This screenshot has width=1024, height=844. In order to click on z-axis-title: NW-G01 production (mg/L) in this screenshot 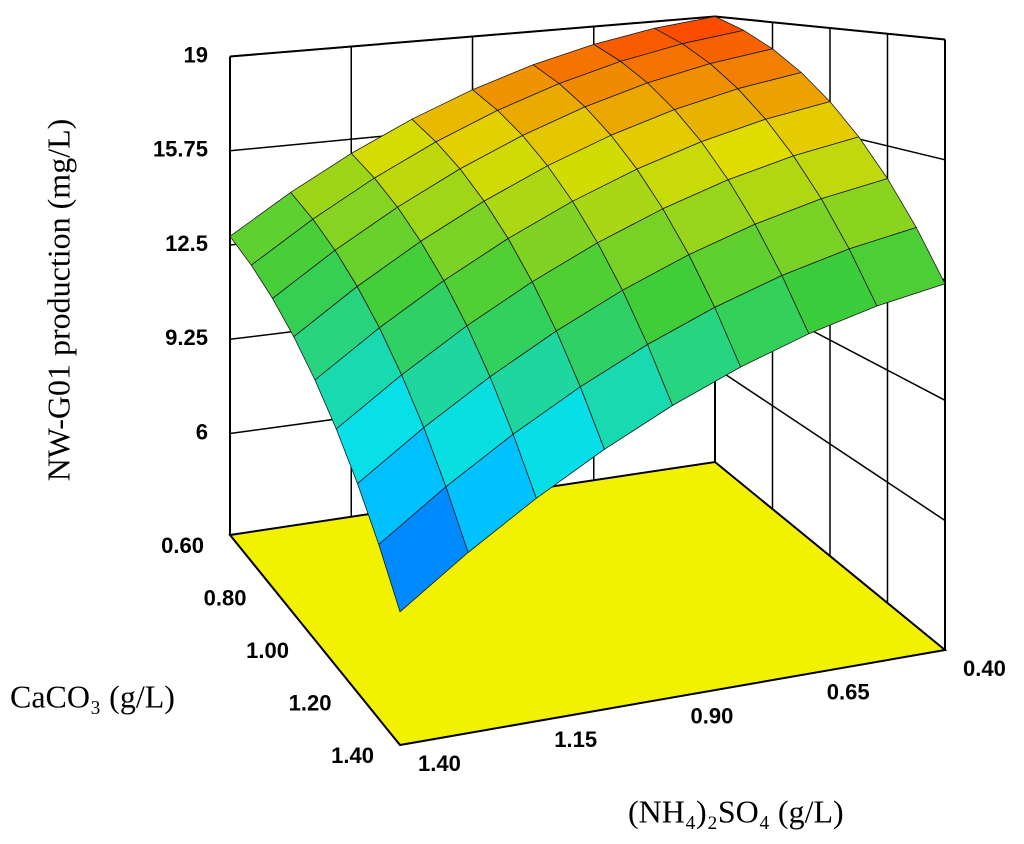, I will do `click(58, 300)`.